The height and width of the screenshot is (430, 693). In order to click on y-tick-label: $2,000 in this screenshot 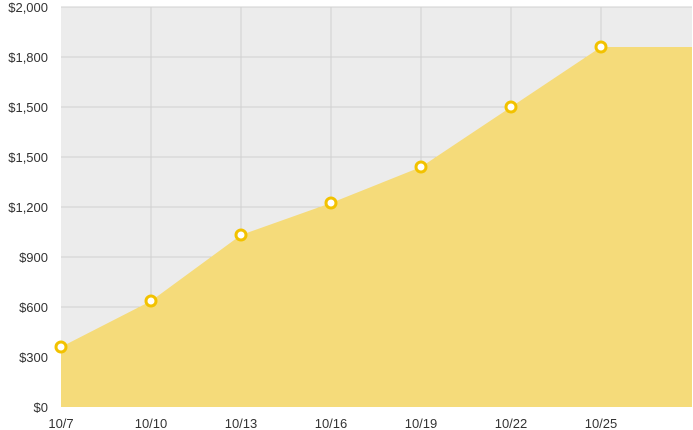, I will do `click(28, 7)`.